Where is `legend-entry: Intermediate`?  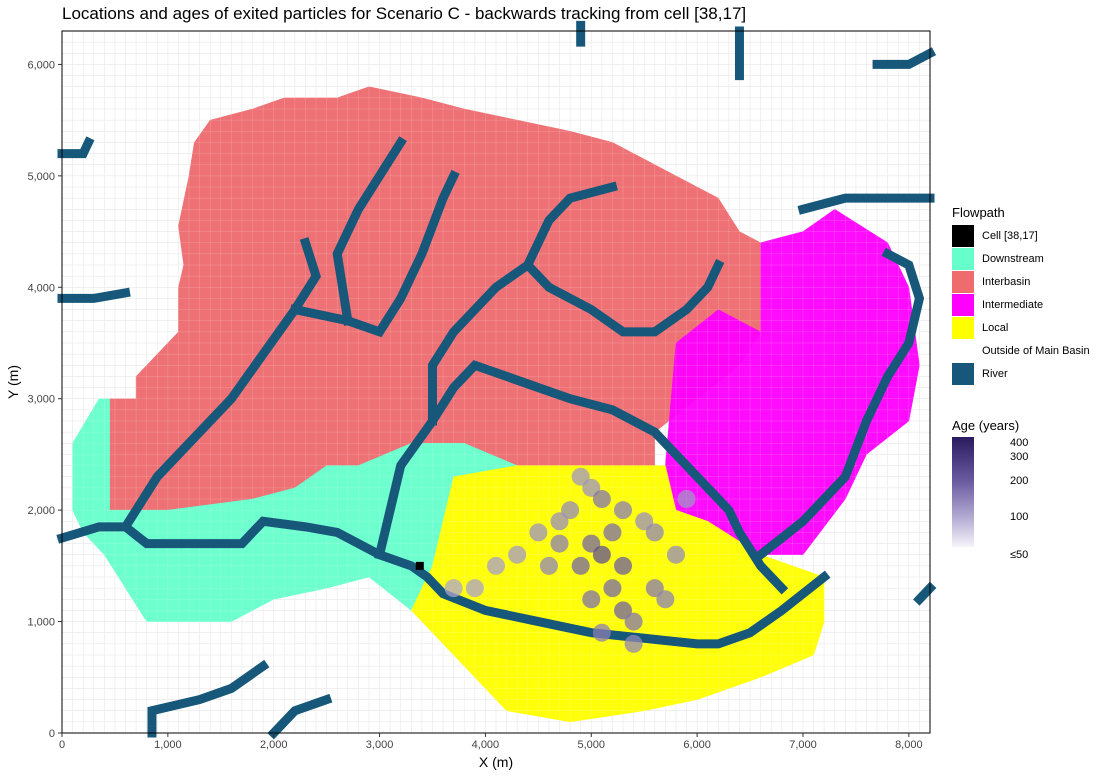
legend-entry: Intermediate is located at coordinates (1021, 304).